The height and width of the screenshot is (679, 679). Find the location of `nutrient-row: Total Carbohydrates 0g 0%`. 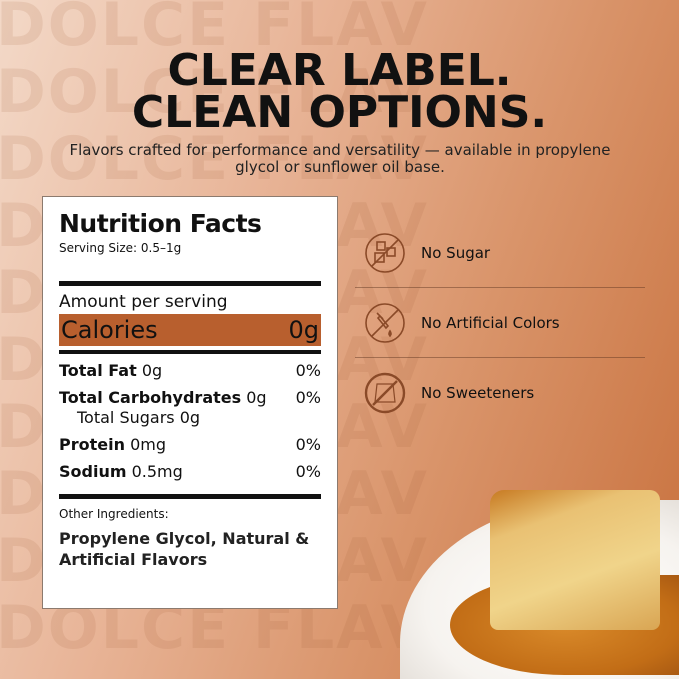

nutrient-row: Total Carbohydrates 0g 0% is located at coordinates (190, 398).